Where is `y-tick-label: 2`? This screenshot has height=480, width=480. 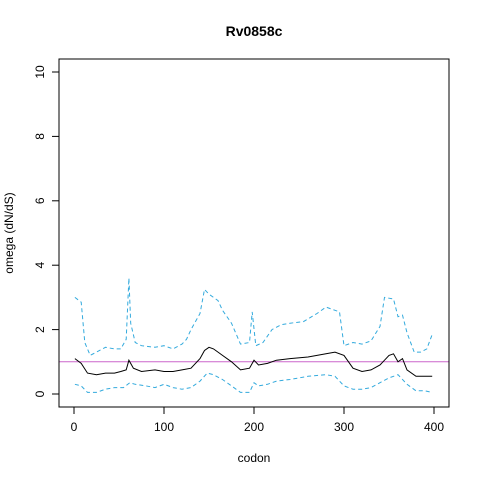
y-tick-label: 2 is located at coordinates (40, 329).